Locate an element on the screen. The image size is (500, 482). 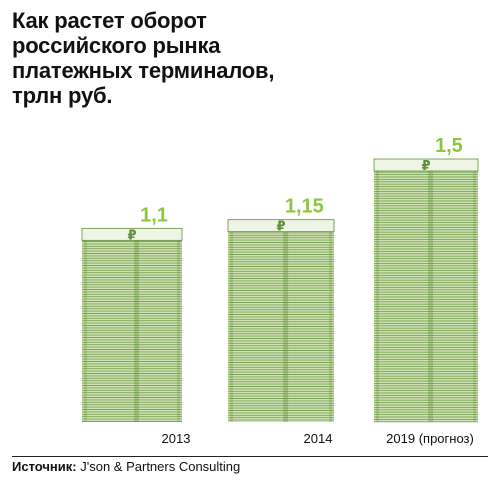
source-text: J'son & Partners Consulting is located at coordinates (160, 466).